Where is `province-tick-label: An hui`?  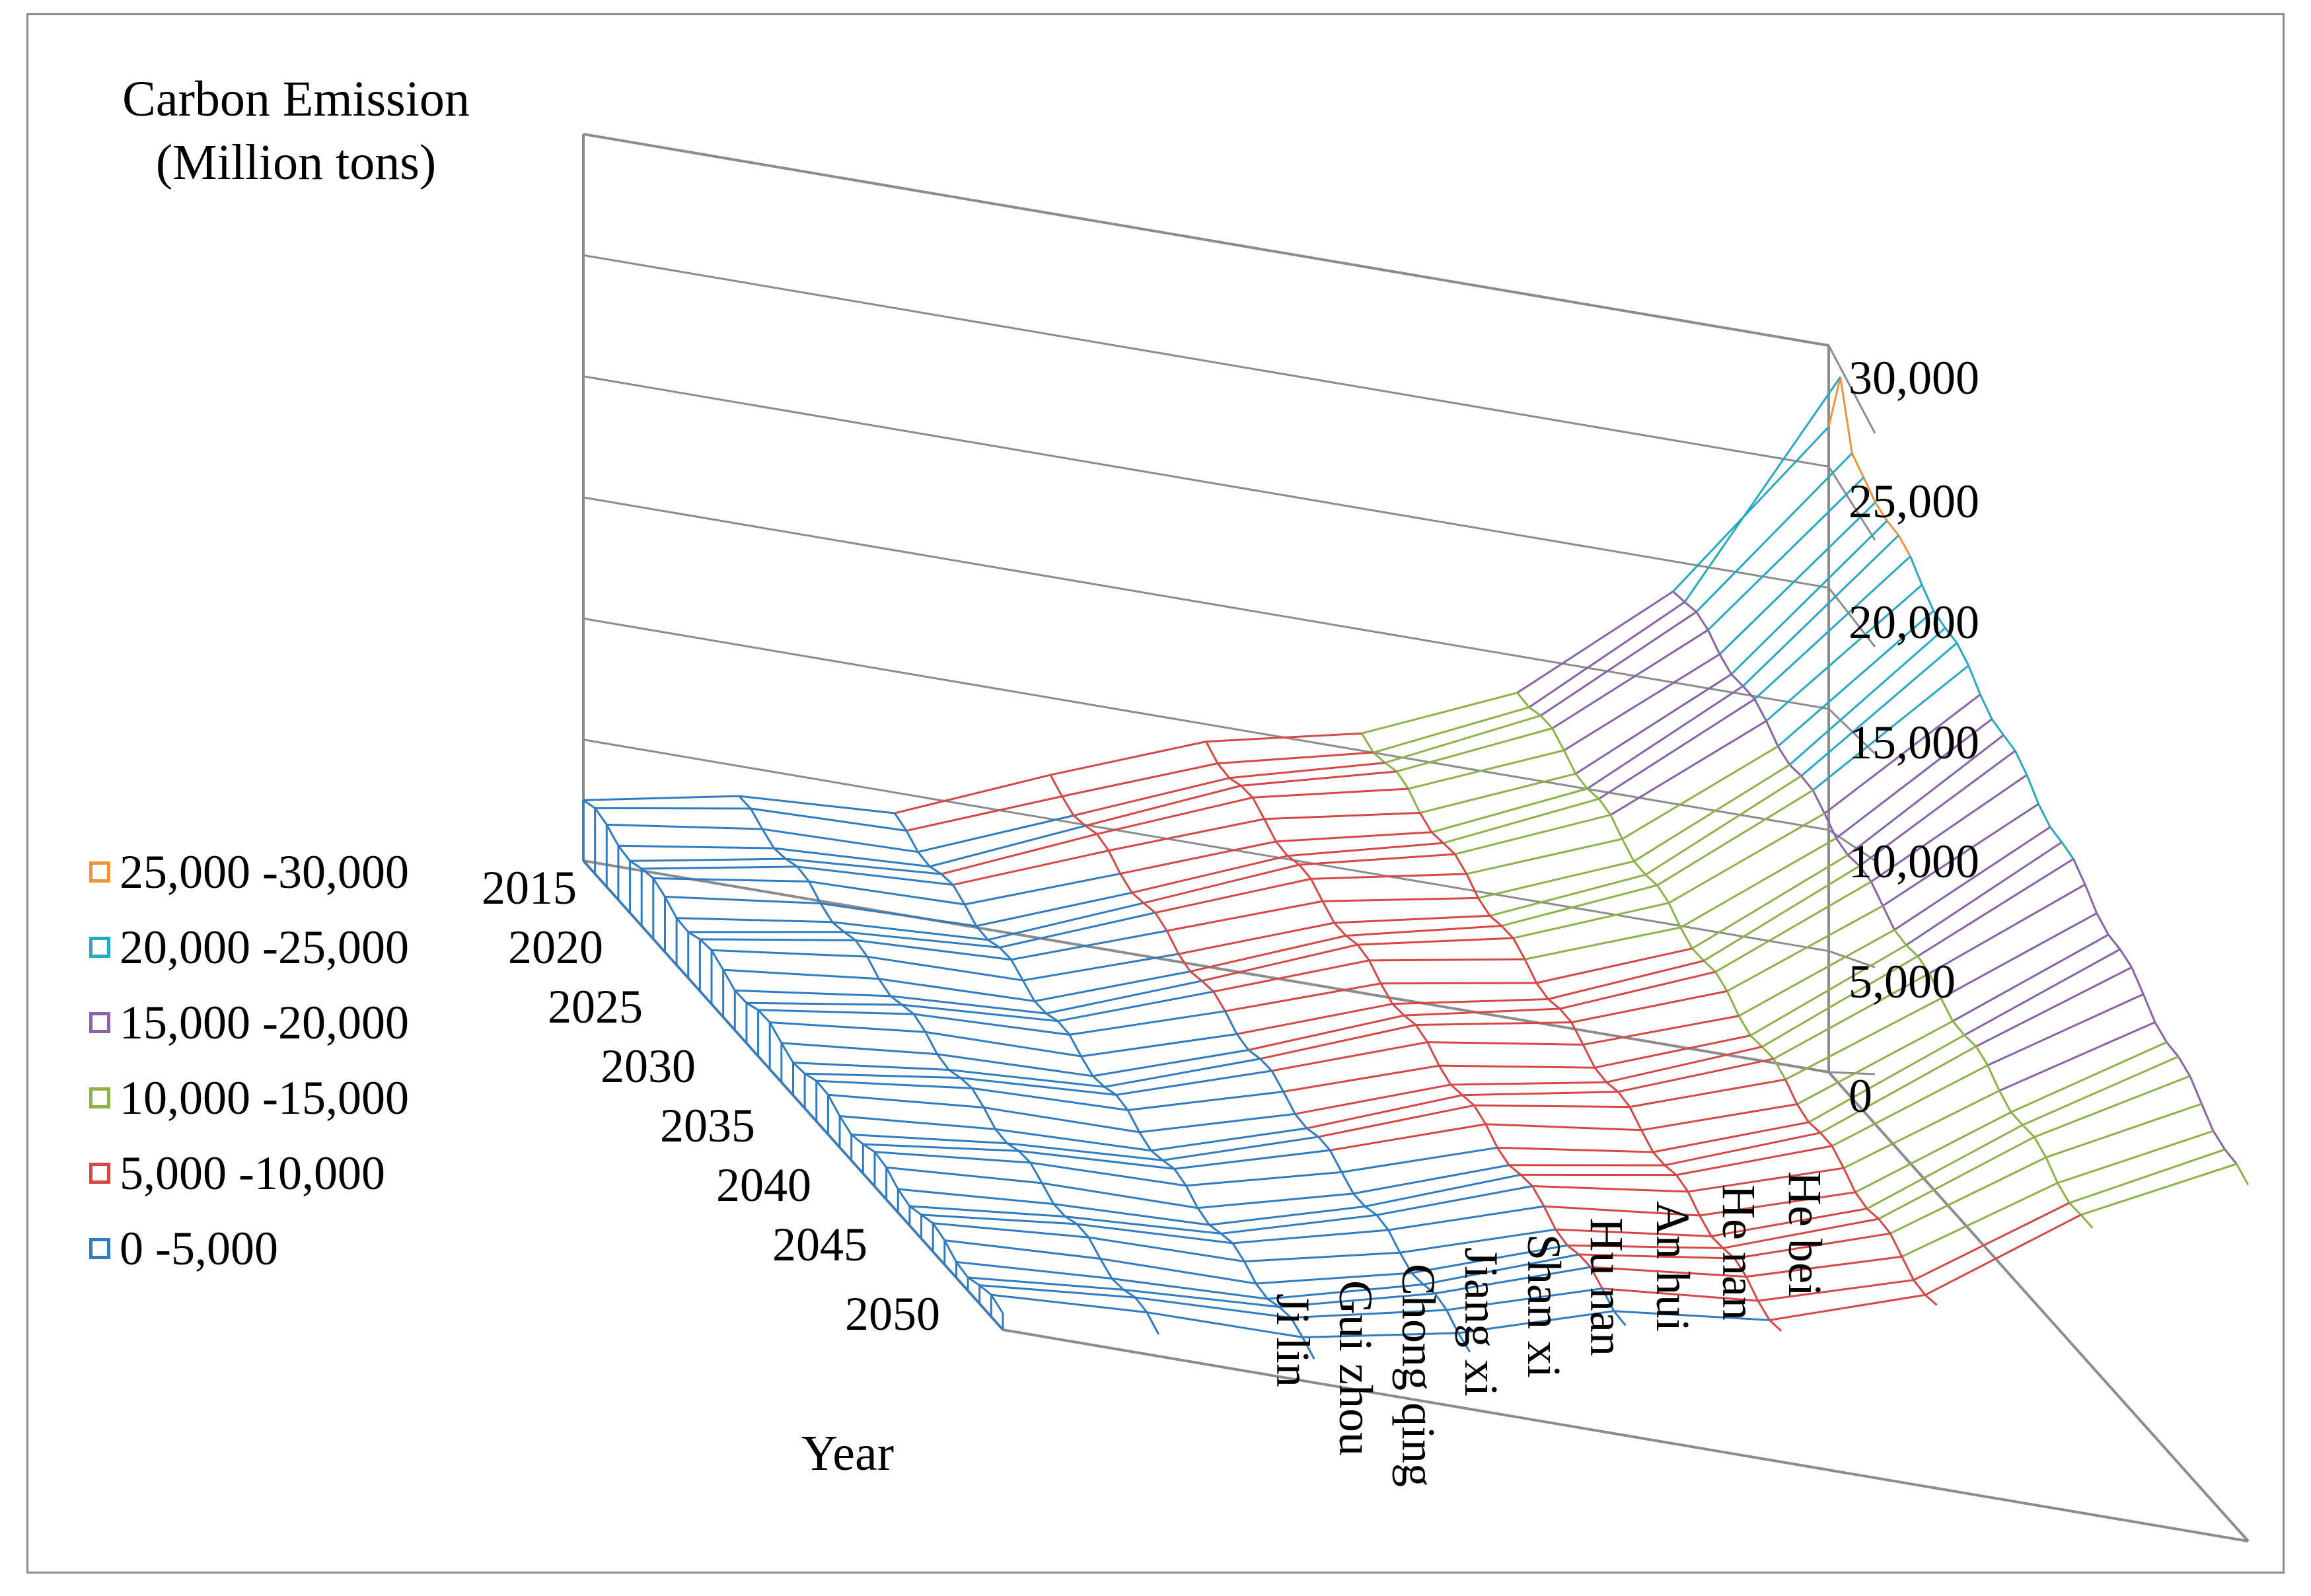 province-tick-label: An hui is located at coordinates (1672, 1266).